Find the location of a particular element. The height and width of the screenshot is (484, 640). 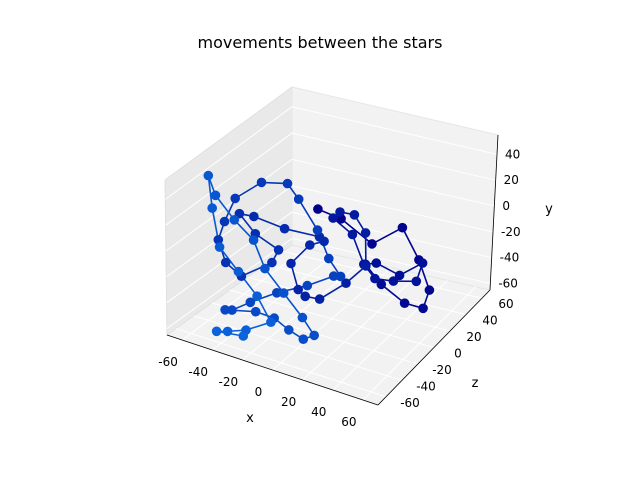

z-tick-label: 20 is located at coordinates (473, 337).